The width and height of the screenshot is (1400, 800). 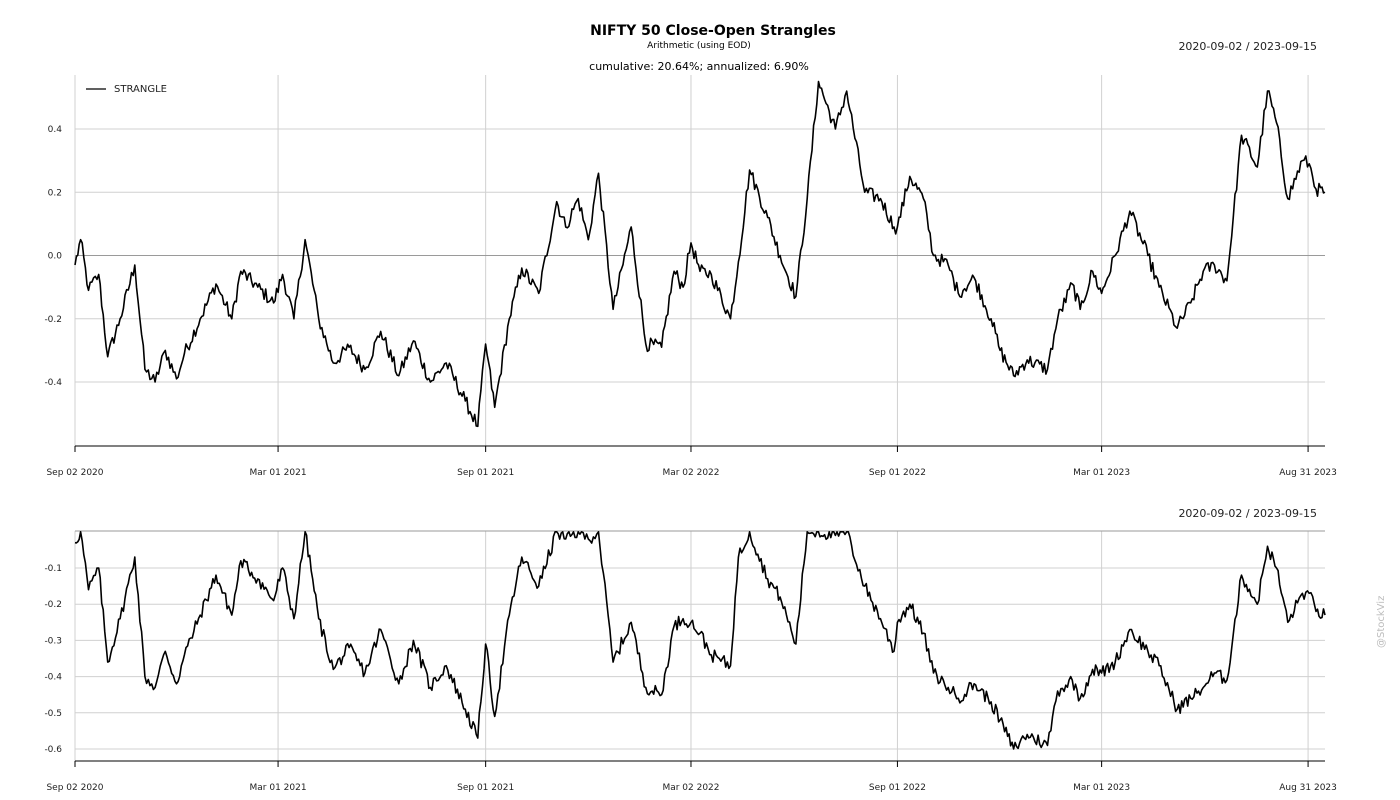 I want to click on chart-title: NIFTY 50 Close-Open Strangles, so click(x=713, y=31).